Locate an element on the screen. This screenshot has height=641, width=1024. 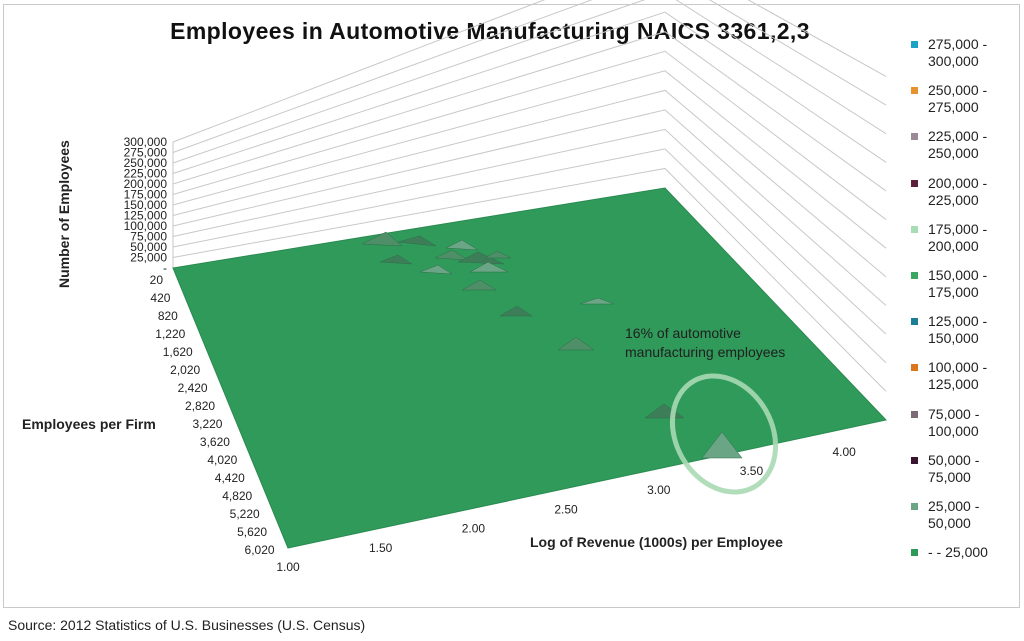
y-tick-label: 4,820 is located at coordinates (237, 496).